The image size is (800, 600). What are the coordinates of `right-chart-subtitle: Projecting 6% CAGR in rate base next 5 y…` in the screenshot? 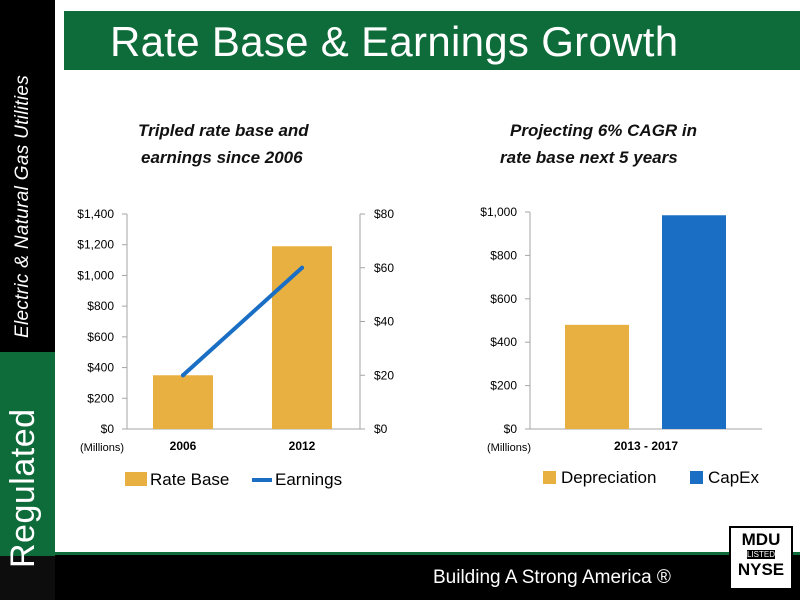 It's located at (630, 144).